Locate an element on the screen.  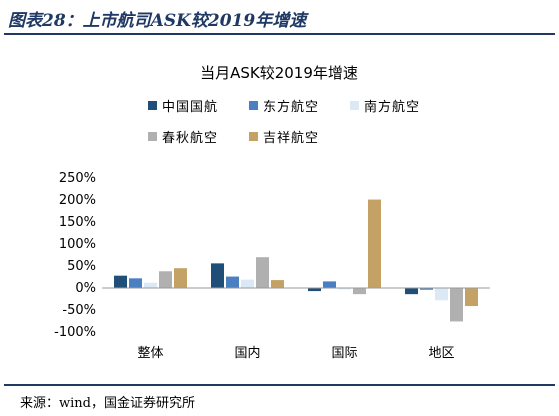
x-category-label: 国际 is located at coordinates (344, 353).